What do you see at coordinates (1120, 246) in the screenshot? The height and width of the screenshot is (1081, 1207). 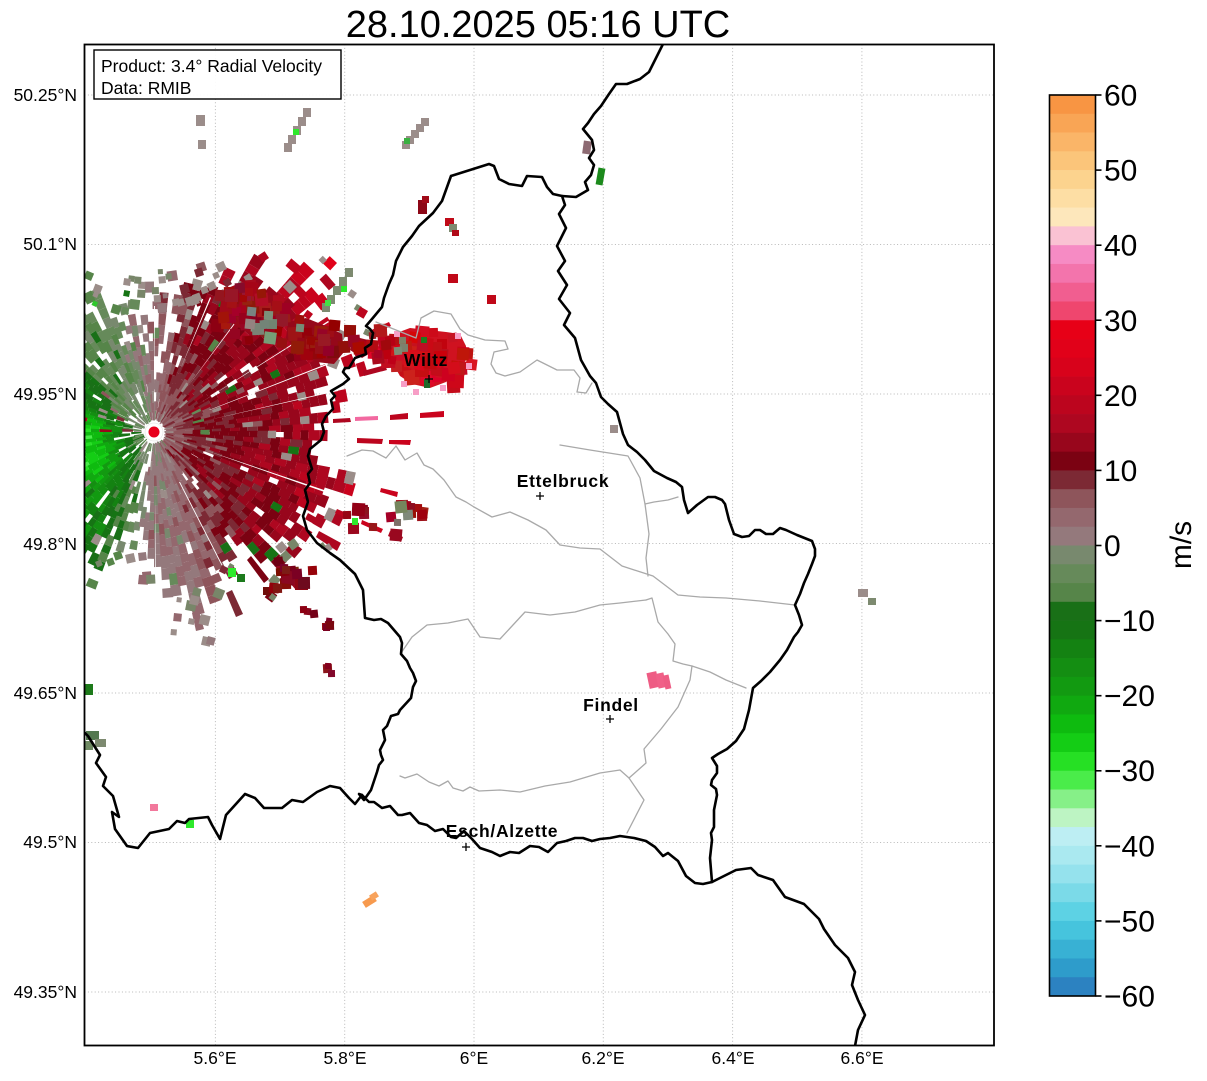 I see `svg-text: 40` at bounding box center [1120, 246].